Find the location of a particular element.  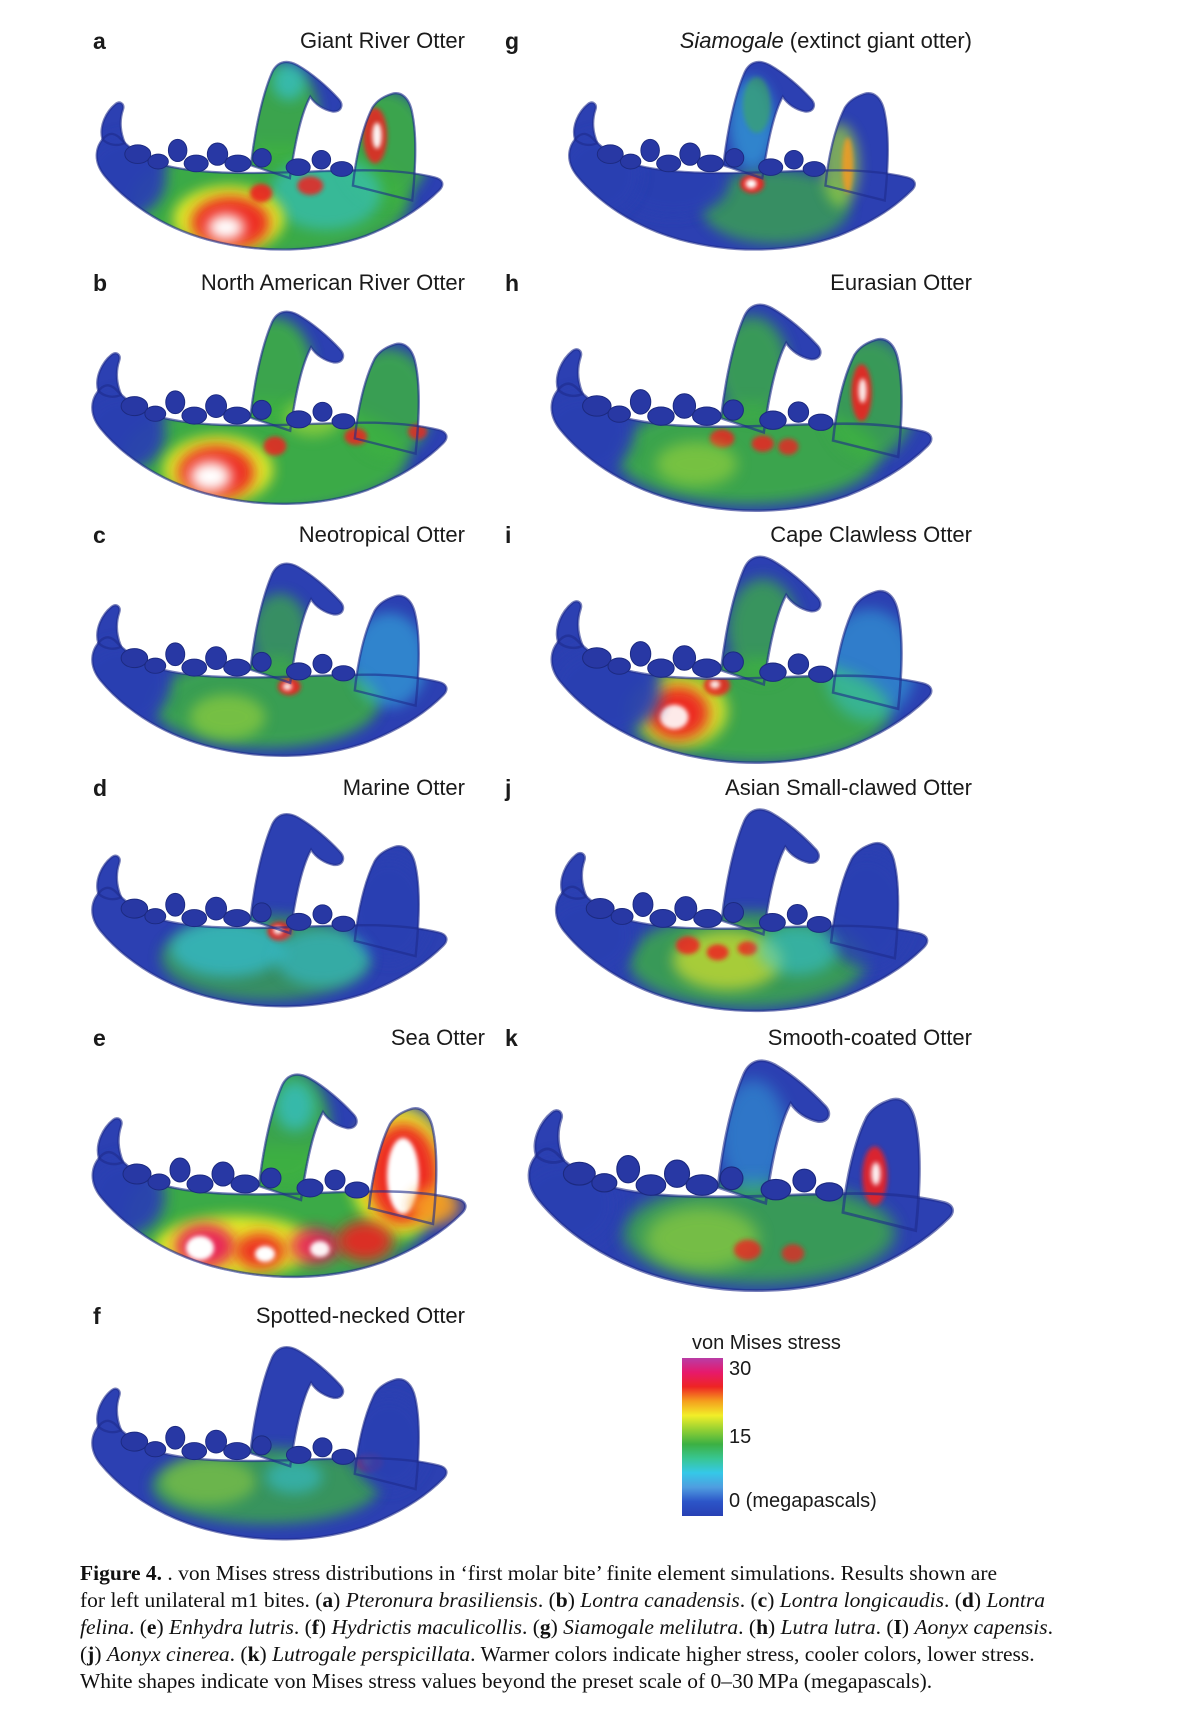

panel-letter: f is located at coordinates (97, 1316).